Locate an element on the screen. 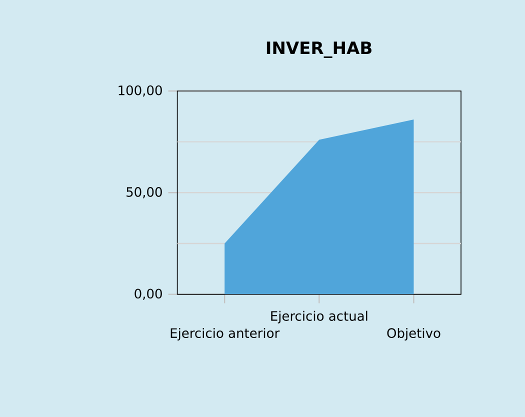 The image size is (525, 417). y-tick-label: 50,00 is located at coordinates (144, 192).